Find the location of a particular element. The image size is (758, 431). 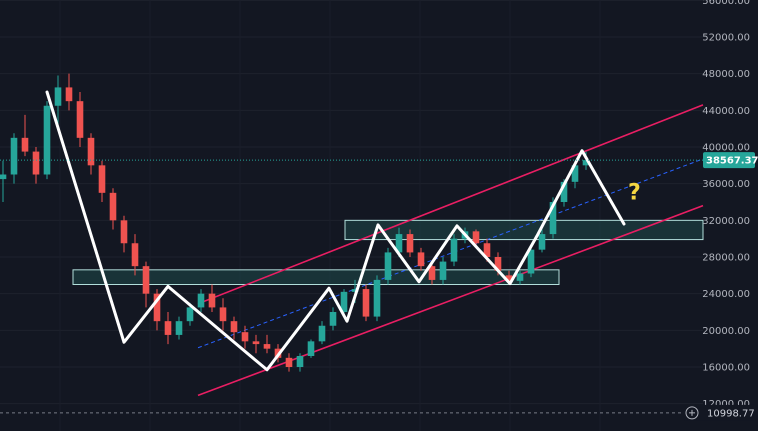

current-price-label: 38567.37 is located at coordinates (732, 161).